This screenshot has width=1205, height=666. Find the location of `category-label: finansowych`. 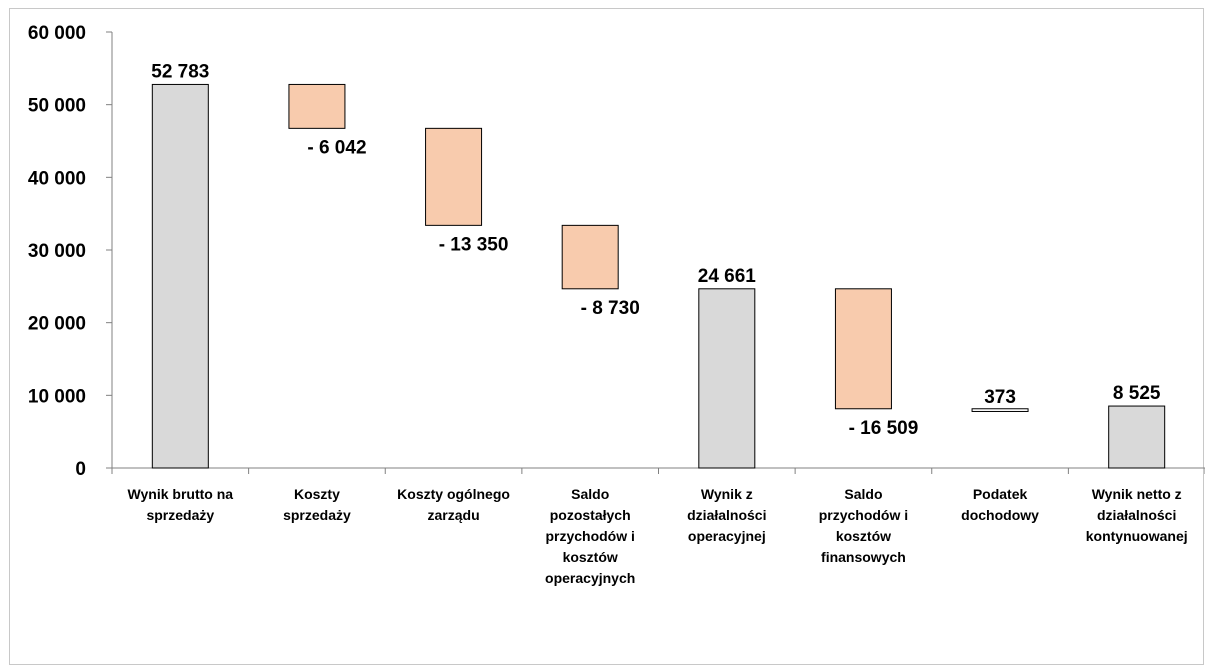

category-label: finansowych is located at coordinates (863, 557).